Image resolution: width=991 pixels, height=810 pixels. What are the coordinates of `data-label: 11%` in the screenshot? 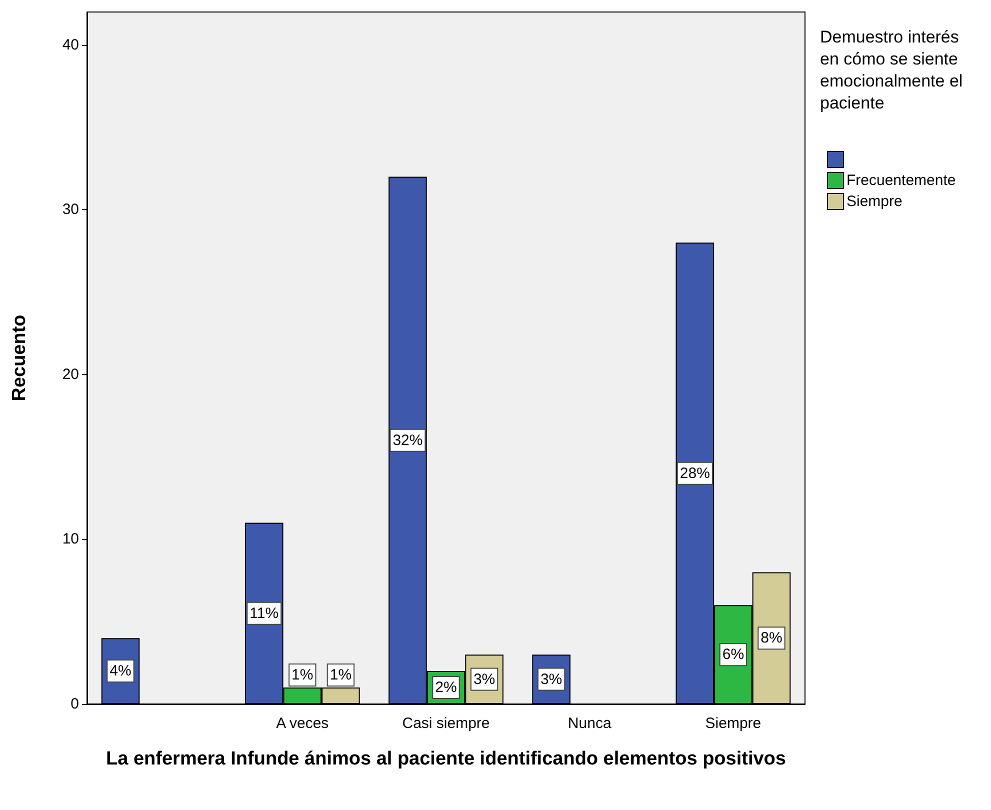 It's located at (264, 613).